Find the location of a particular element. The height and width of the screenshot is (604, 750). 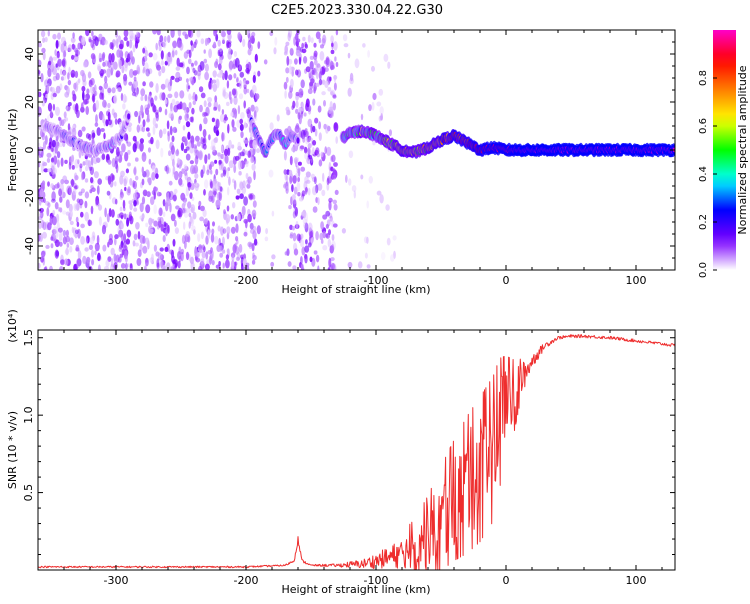

colorbar-ticks: 0.0 0.2 0.4 0.6 0.8 is located at coordinates (707, 174).